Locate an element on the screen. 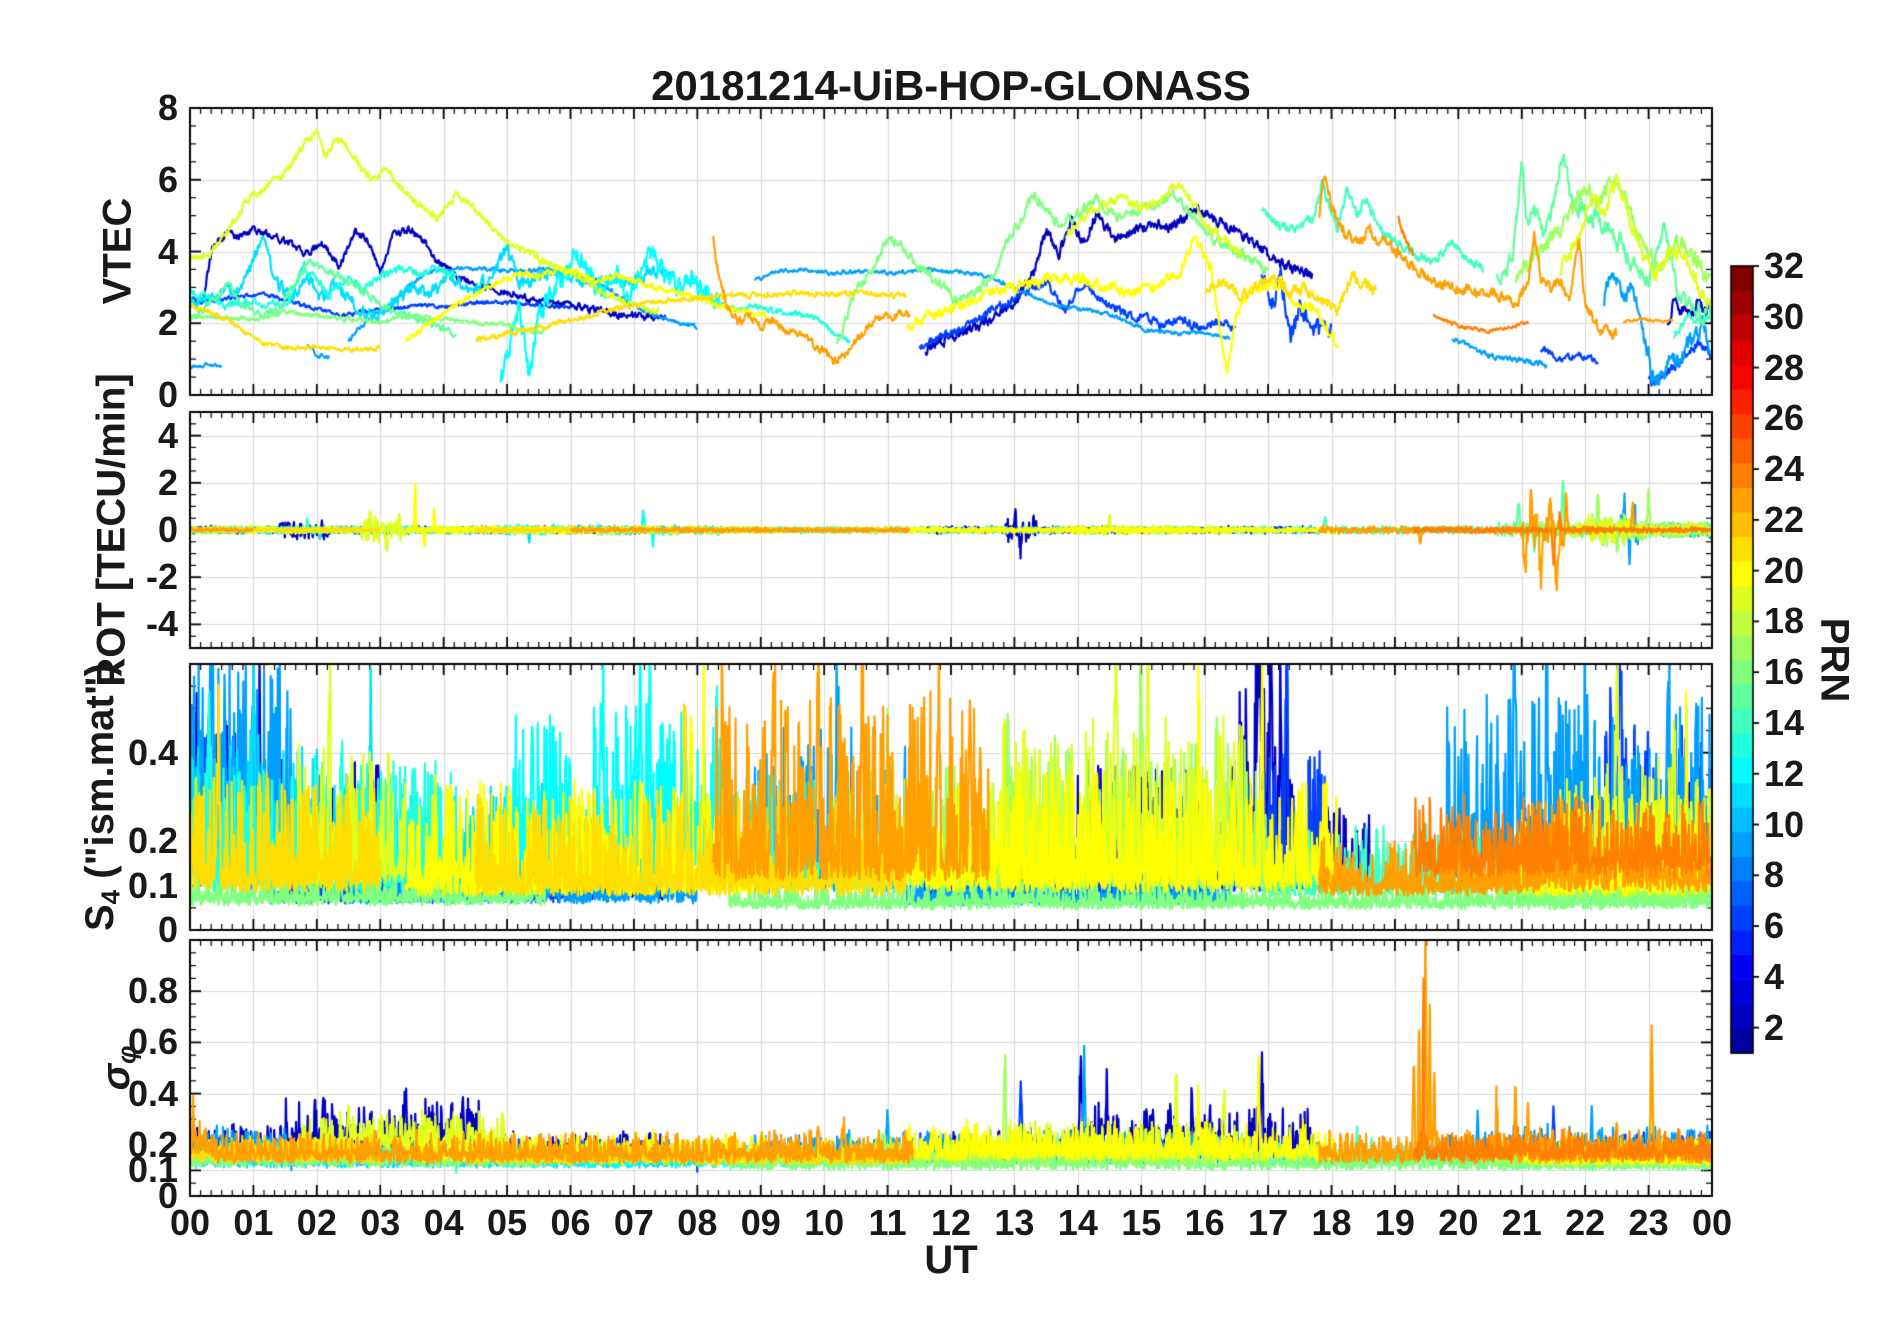 This screenshot has width=1902, height=1330. y-tick-label-vtec: 4 is located at coordinates (167, 251).